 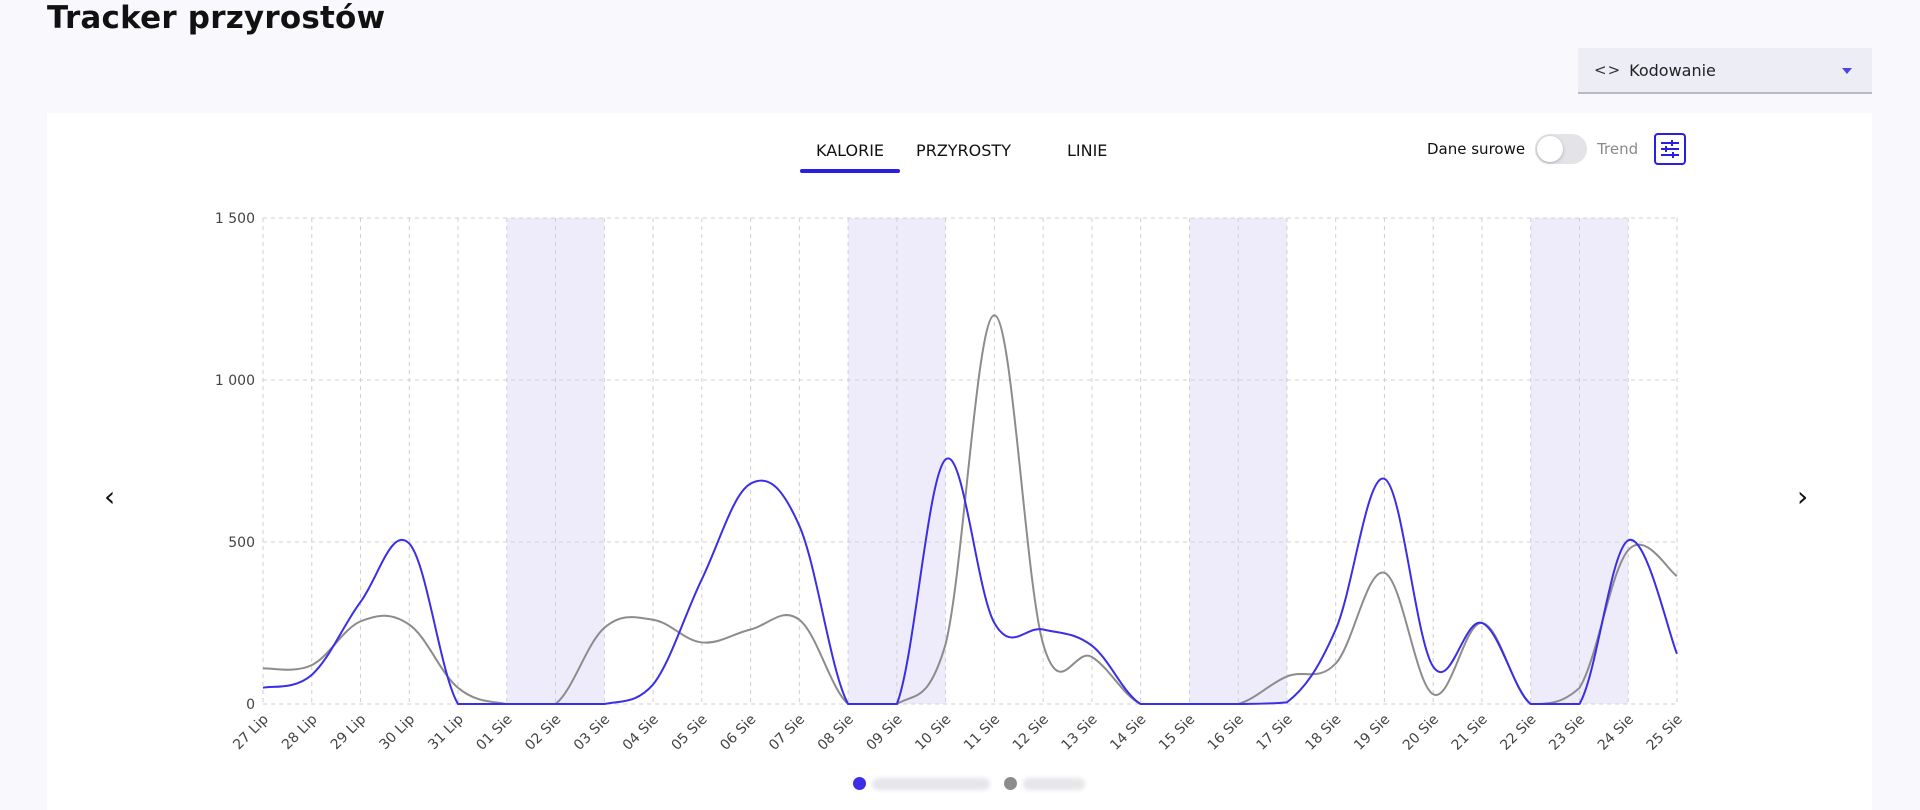 I want to click on x-tick-label: 25 Sie, so click(x=1665, y=733).